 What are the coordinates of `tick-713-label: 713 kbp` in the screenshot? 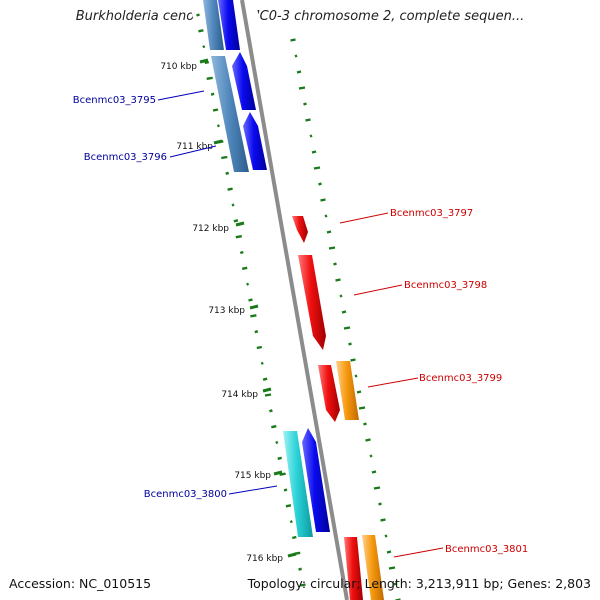 It's located at (226, 311).